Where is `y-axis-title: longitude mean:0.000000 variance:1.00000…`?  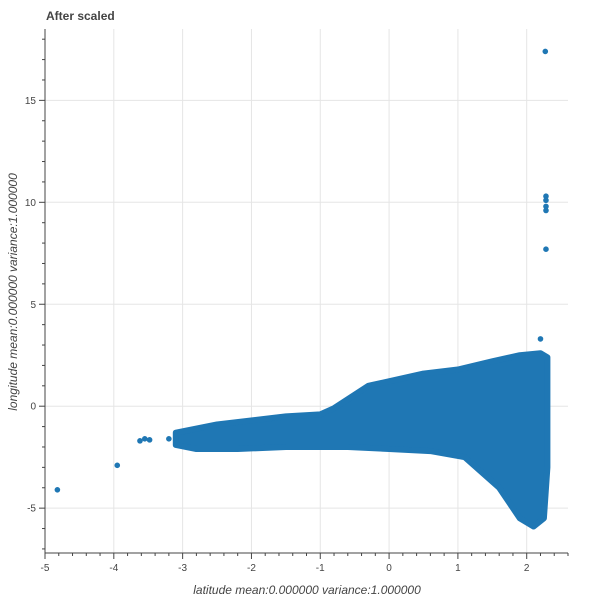
y-axis-title: longitude mean:0.000000 variance:1.00000… is located at coordinates (13, 292).